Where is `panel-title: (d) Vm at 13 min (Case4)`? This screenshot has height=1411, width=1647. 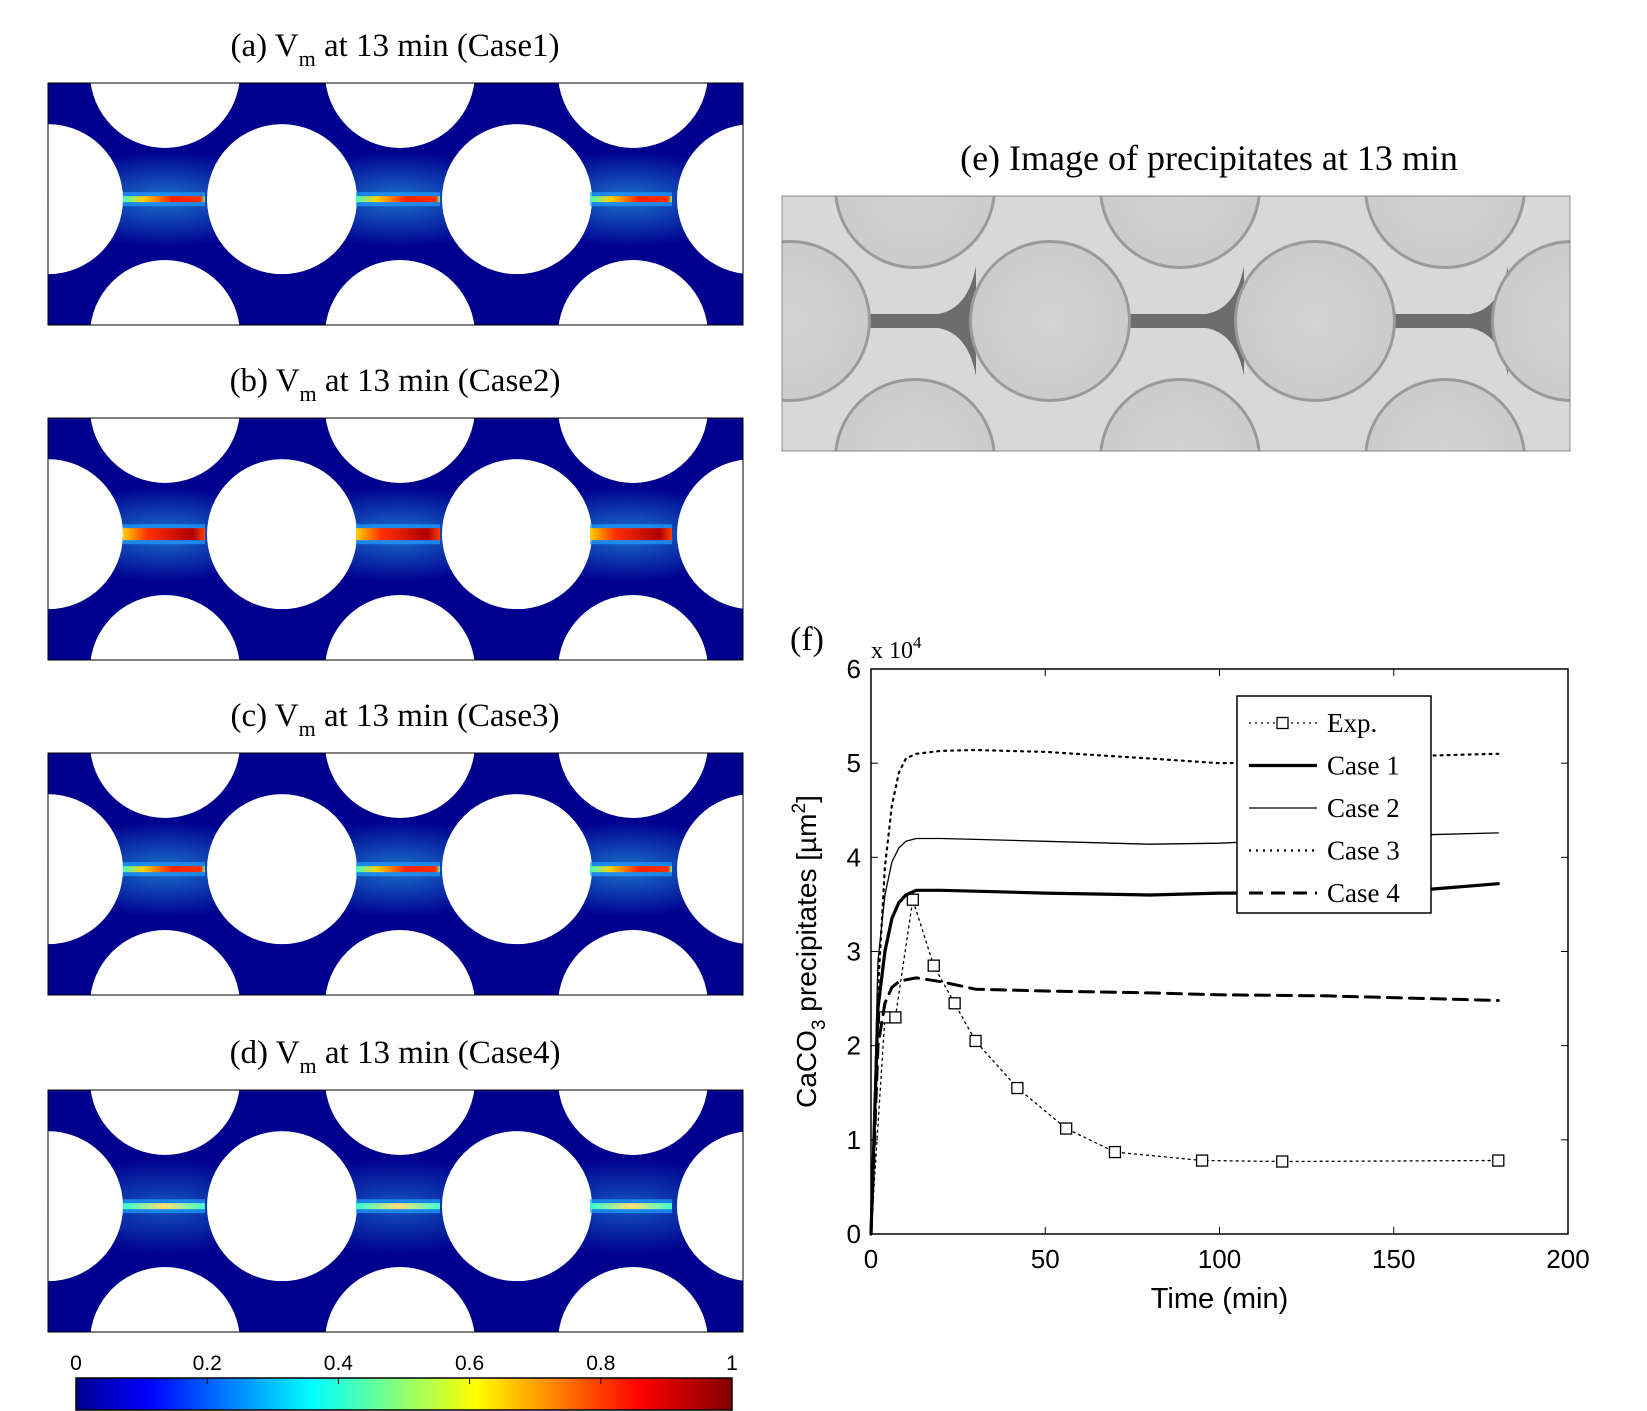 panel-title: (d) Vm at 13 min (Case4) is located at coordinates (395, 1056).